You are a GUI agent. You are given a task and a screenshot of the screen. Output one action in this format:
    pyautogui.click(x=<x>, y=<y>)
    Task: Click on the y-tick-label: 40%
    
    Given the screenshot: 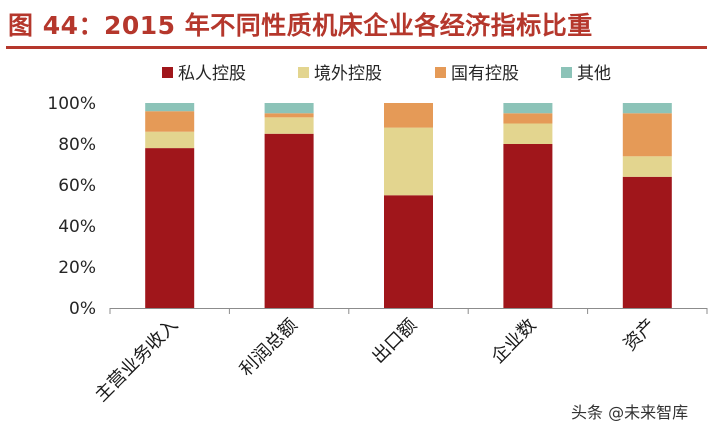 What is the action you would take?
    pyautogui.click(x=77, y=227)
    